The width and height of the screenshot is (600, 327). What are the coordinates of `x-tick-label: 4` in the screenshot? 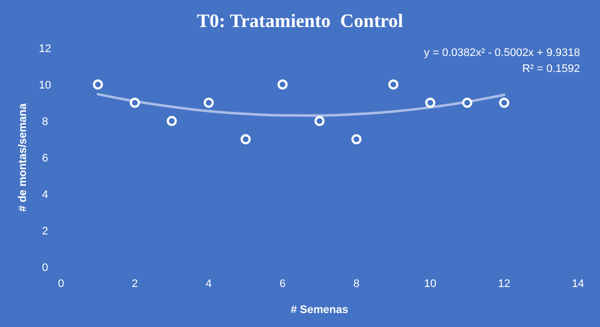 It's located at (209, 284).